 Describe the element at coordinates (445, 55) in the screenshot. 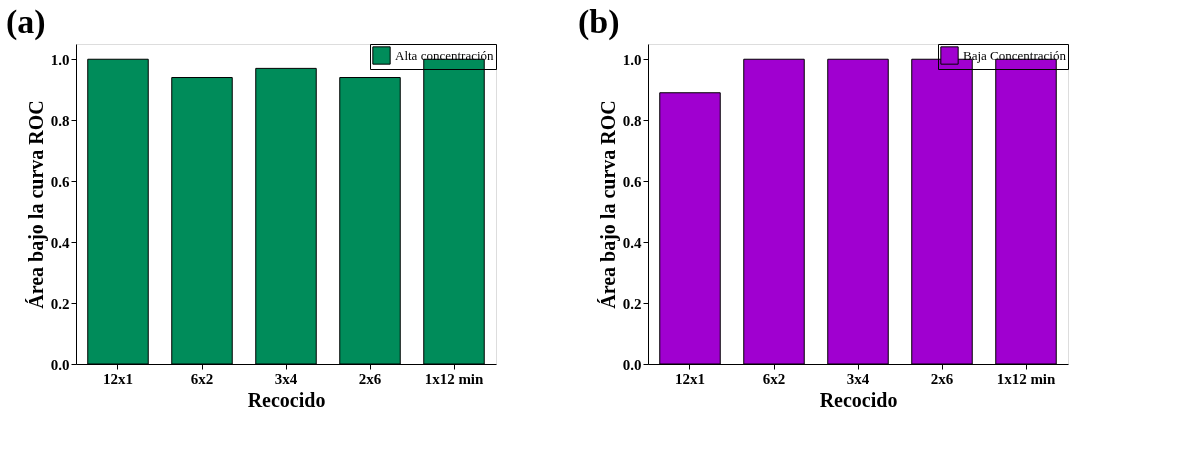

I see `legend-label: Alta concentración` at that location.